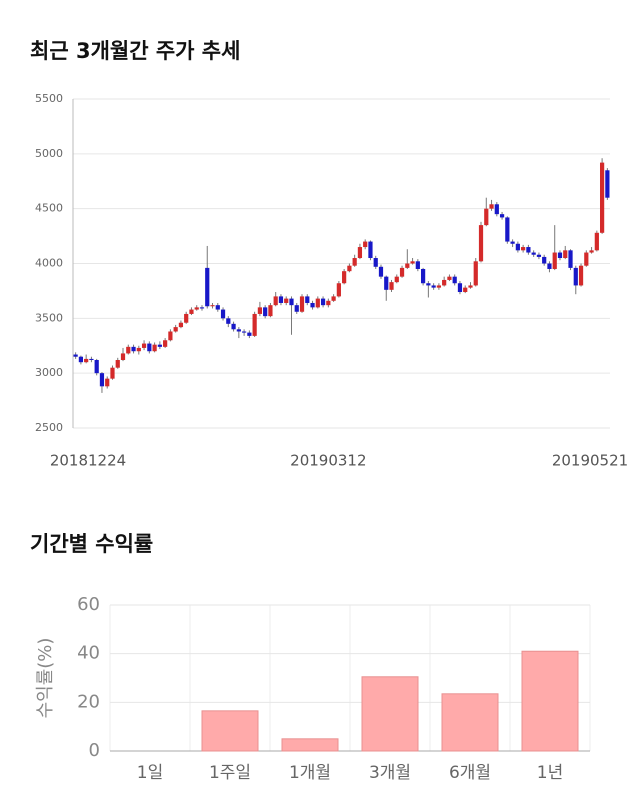 This screenshot has height=810, width=640. I want to click on x-tick-label: 20190521, so click(590, 461).